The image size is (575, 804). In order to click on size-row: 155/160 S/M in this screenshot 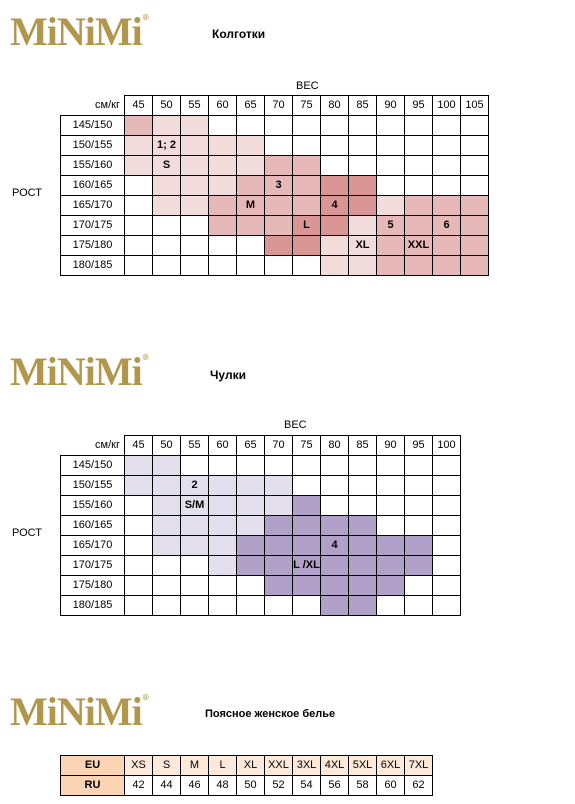, I will do `click(260, 505)`.